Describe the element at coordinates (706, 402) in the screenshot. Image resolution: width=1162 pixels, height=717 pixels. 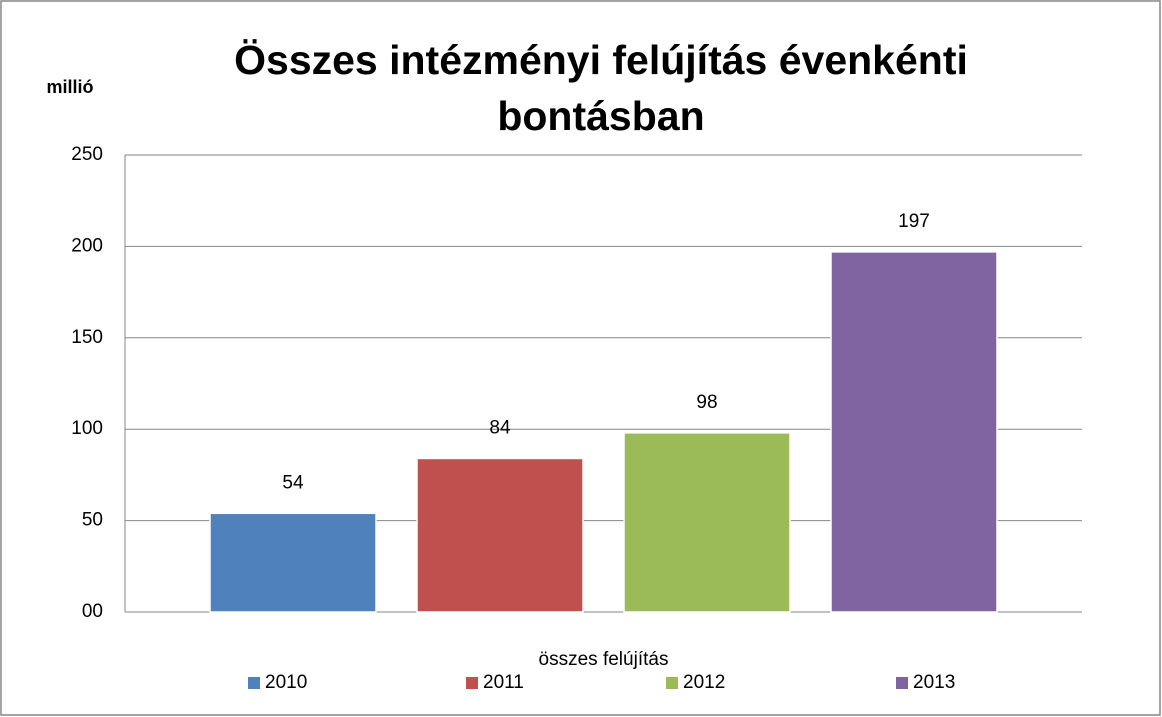
I see `data-label: 98` at that location.